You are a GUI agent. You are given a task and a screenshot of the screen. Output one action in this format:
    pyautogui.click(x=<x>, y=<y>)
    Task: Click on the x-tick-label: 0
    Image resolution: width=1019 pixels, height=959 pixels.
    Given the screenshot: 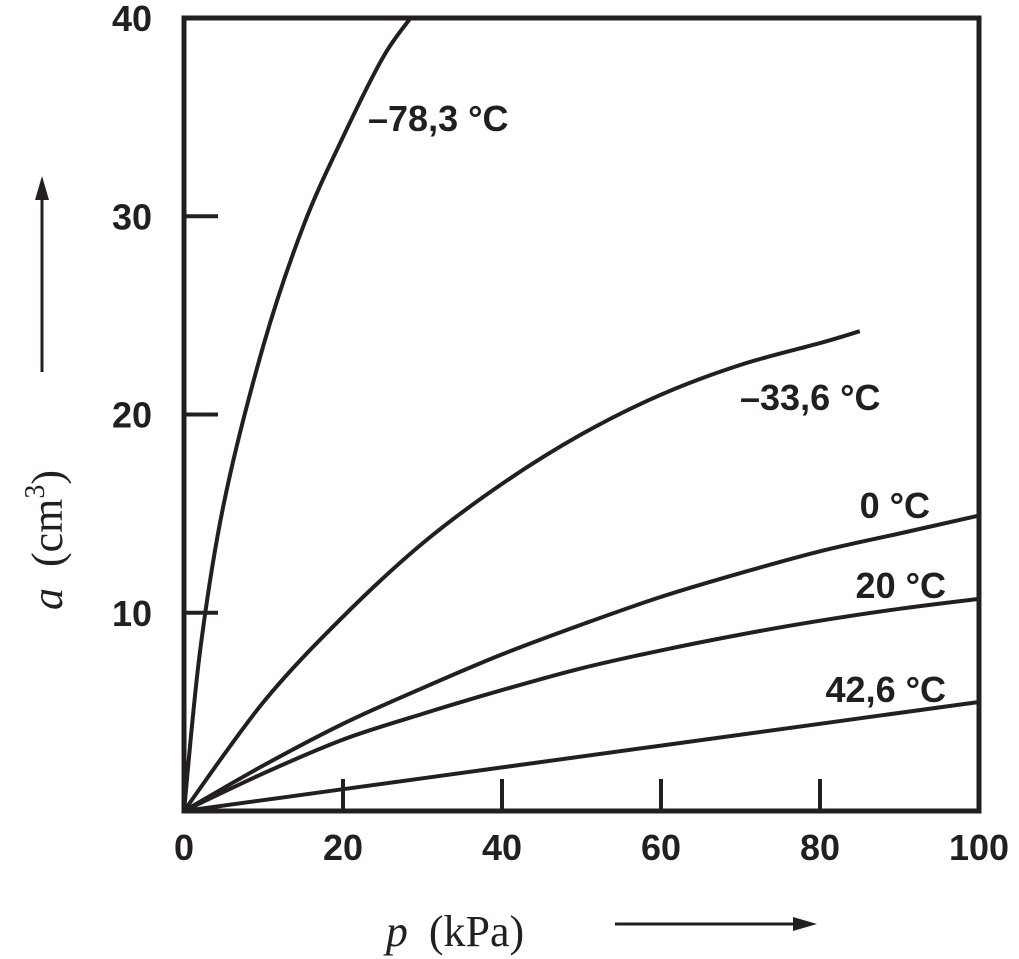 What is the action you would take?
    pyautogui.click(x=184, y=847)
    